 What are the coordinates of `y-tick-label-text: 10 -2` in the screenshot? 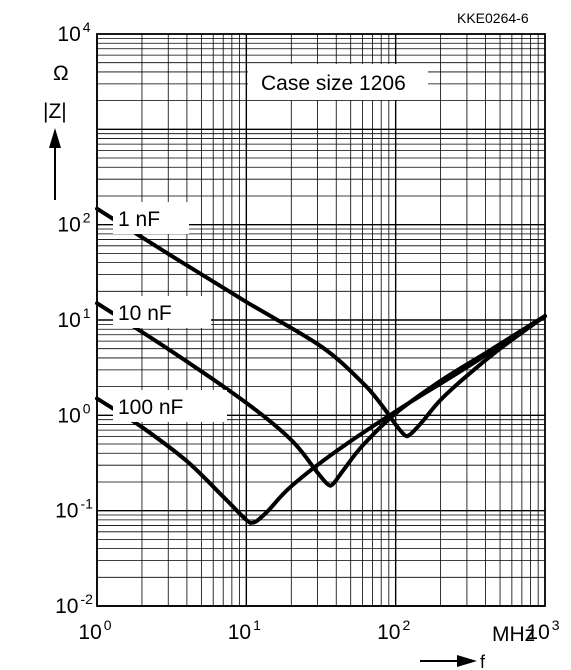 It's located at (74, 604).